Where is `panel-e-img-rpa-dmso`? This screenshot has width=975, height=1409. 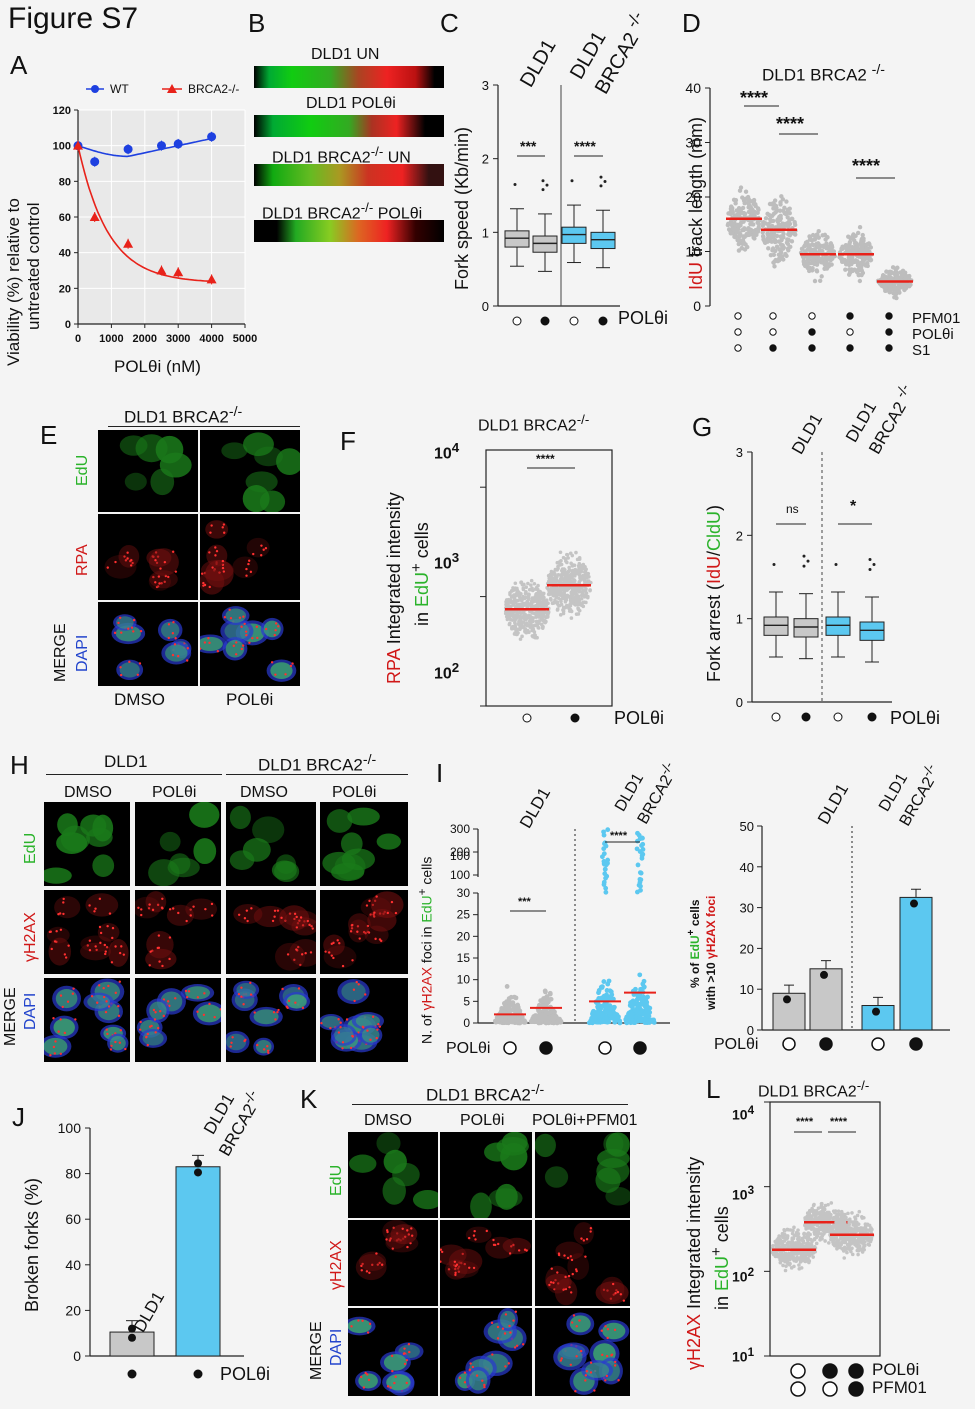
panel-e-img-rpa-dmso is located at coordinates (148, 557).